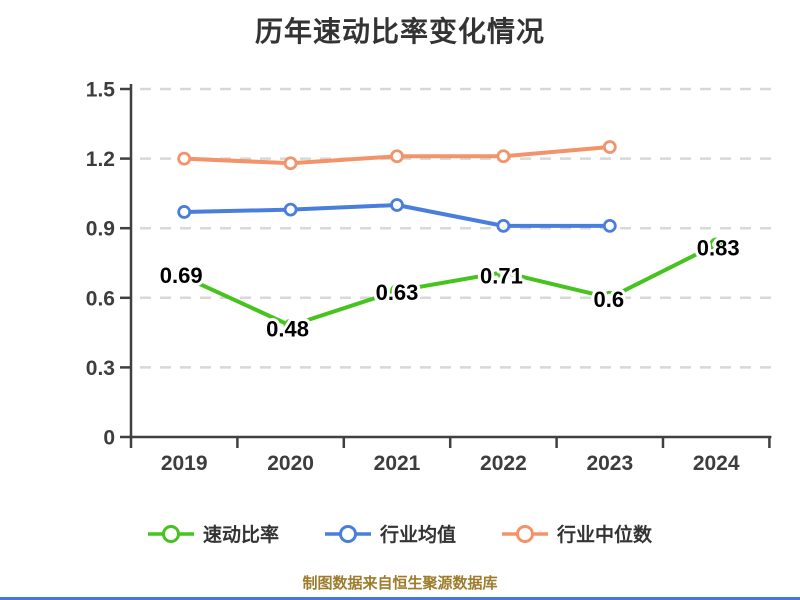  What do you see at coordinates (100, 298) in the screenshot?
I see `y-tick-label: 0.6` at bounding box center [100, 298].